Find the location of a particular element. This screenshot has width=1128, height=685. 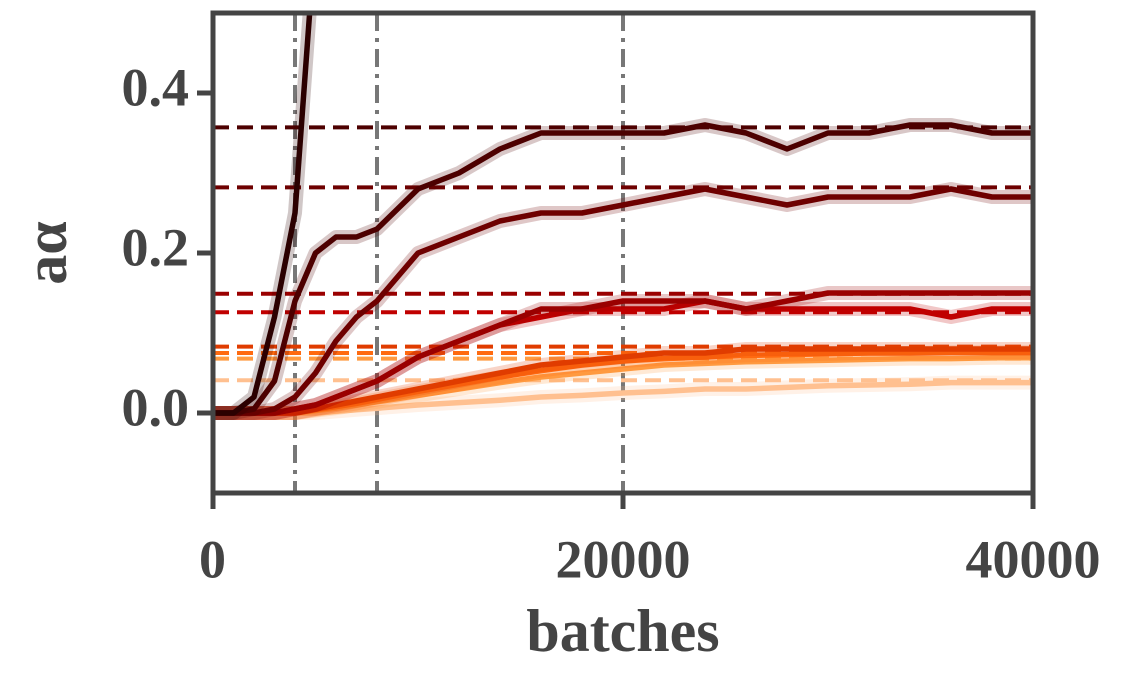

x-axis-label: batches is located at coordinates (622, 631).